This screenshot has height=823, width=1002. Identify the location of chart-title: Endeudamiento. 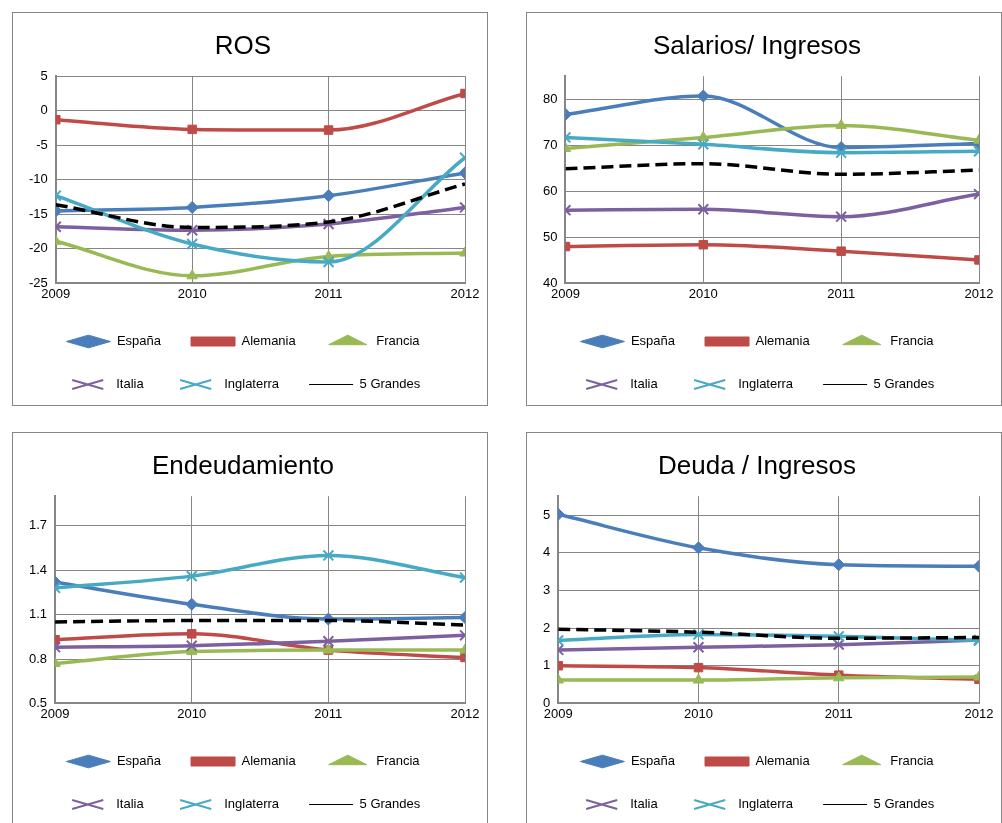
(243, 464).